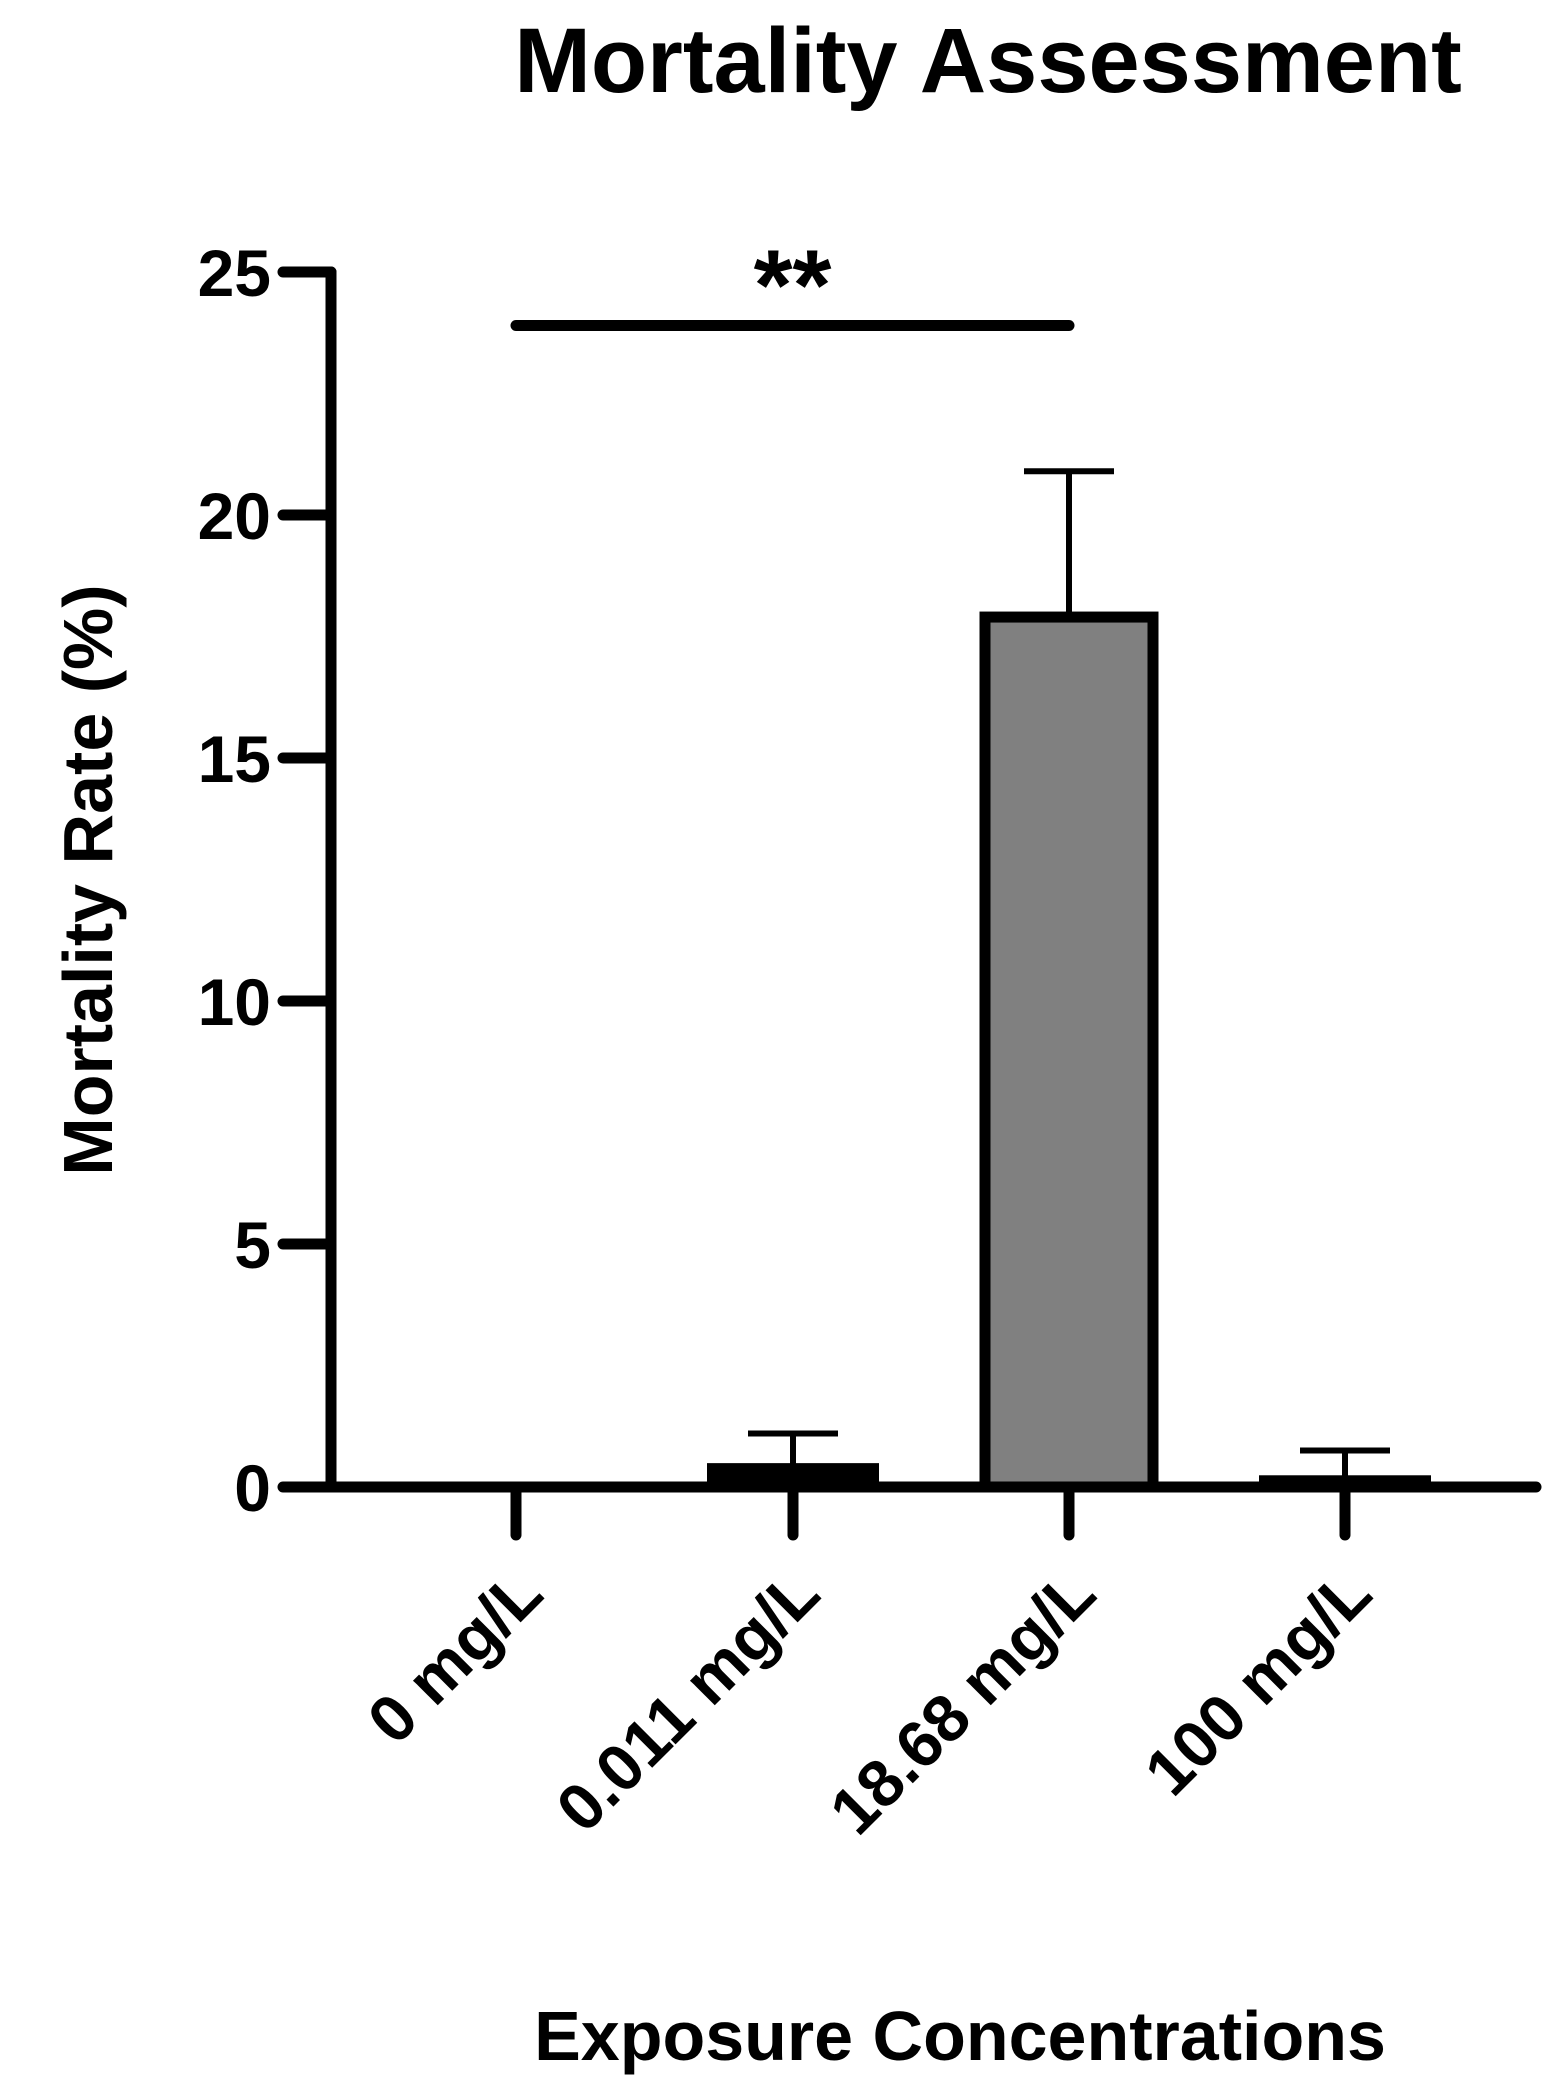 This screenshot has width=1558, height=2087. I want to click on y-tick-label: 15, so click(234, 759).